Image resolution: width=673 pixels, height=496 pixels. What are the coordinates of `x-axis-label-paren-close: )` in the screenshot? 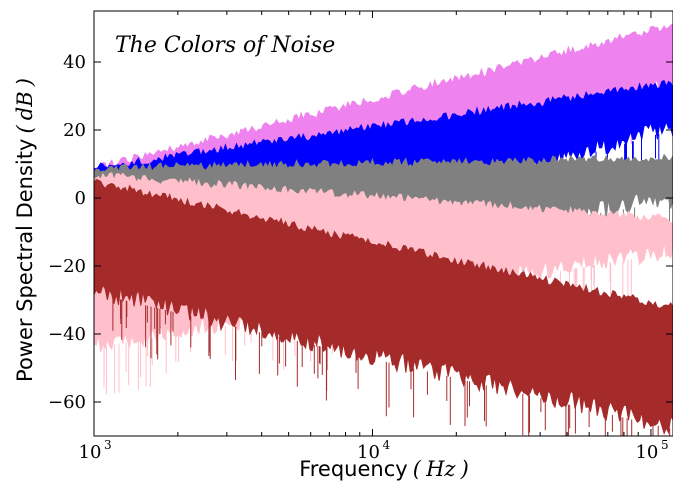 It's located at (464, 469).